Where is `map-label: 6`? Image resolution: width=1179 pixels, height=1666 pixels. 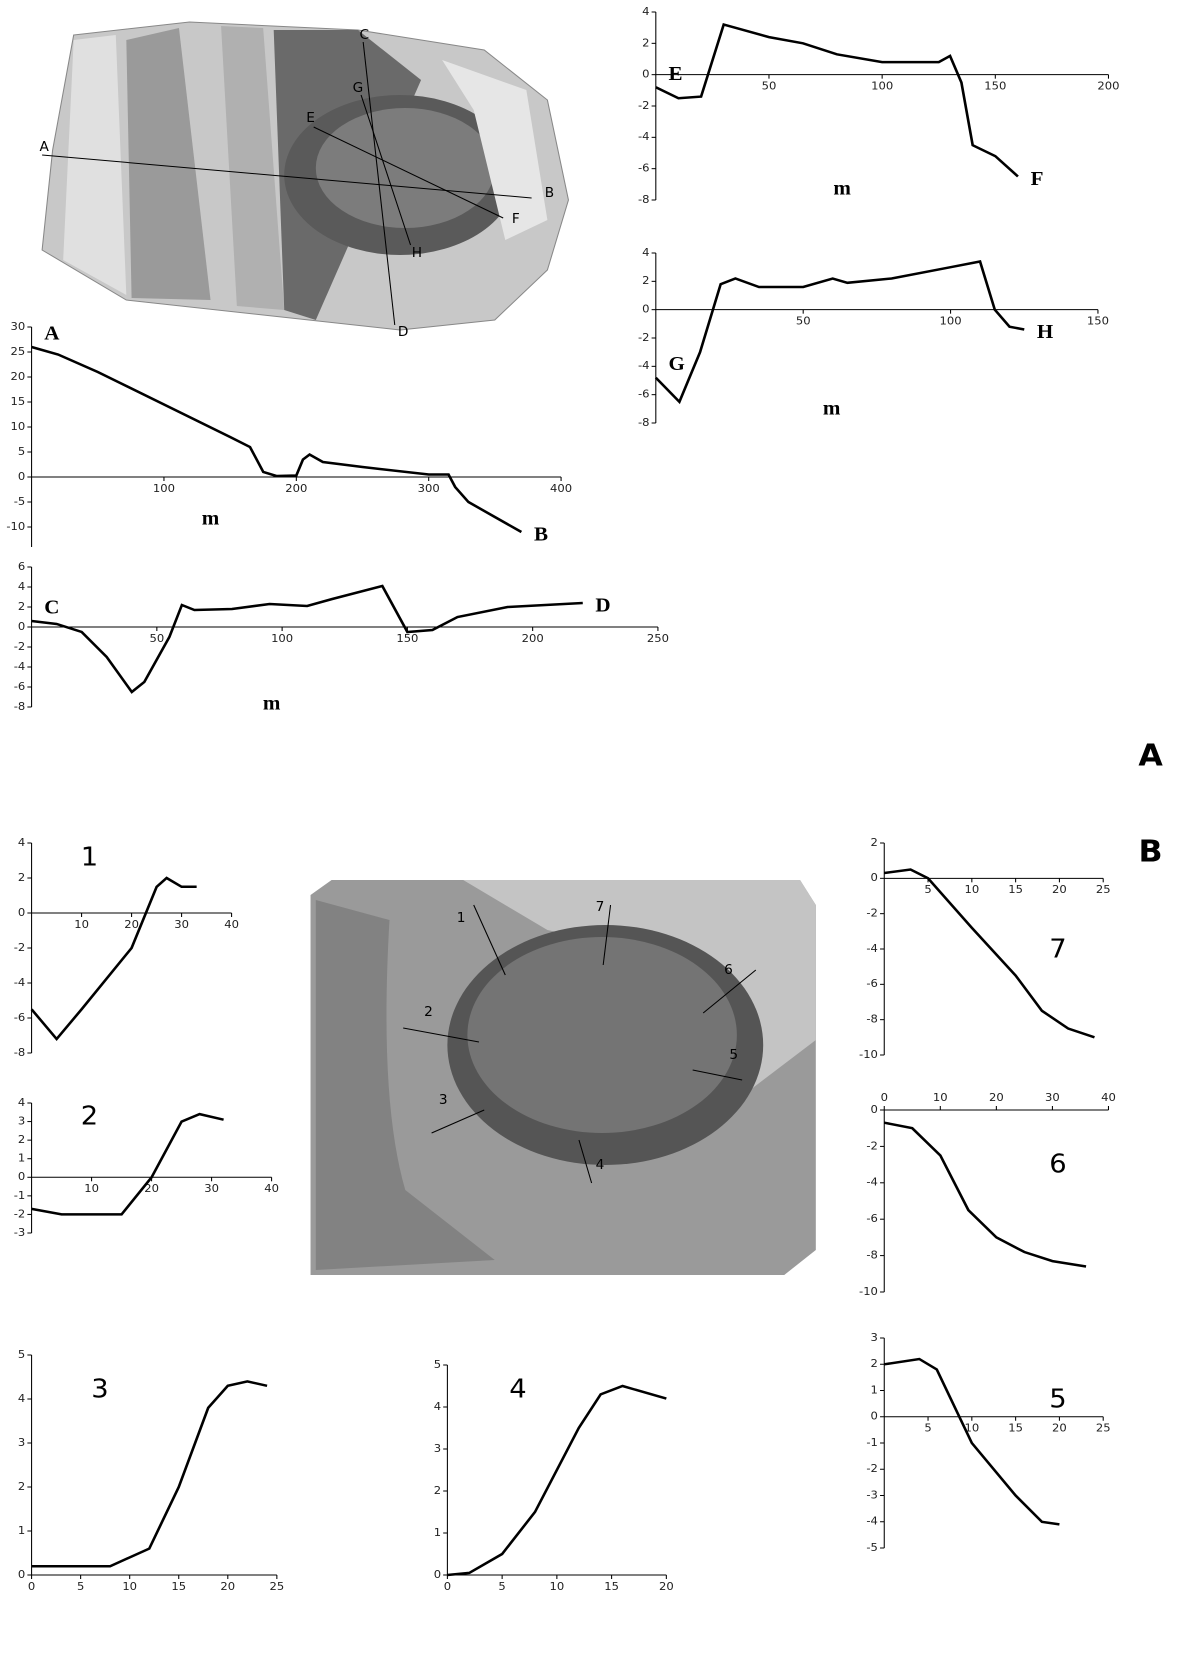
map-label: 6 is located at coordinates (728, 970).